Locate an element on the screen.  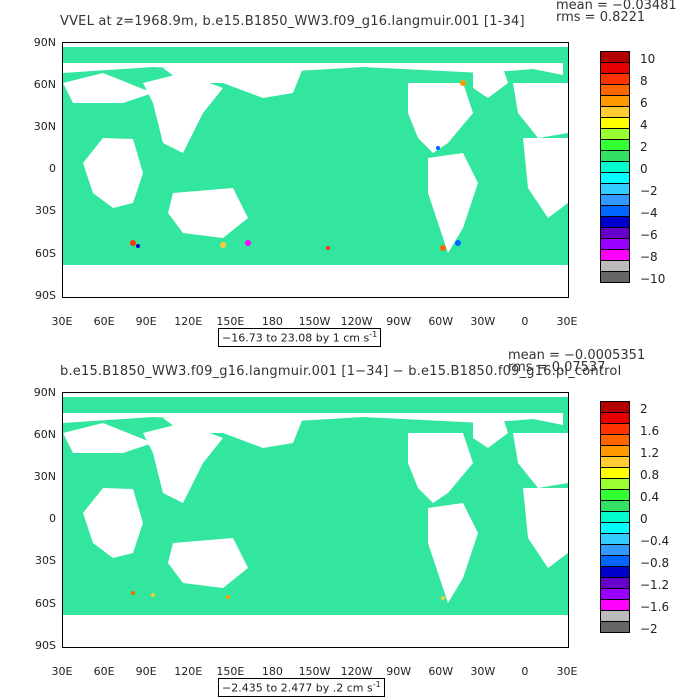
range-text: −16.73 to 23.08 by 1 cm s is located at coordinates (296, 338).